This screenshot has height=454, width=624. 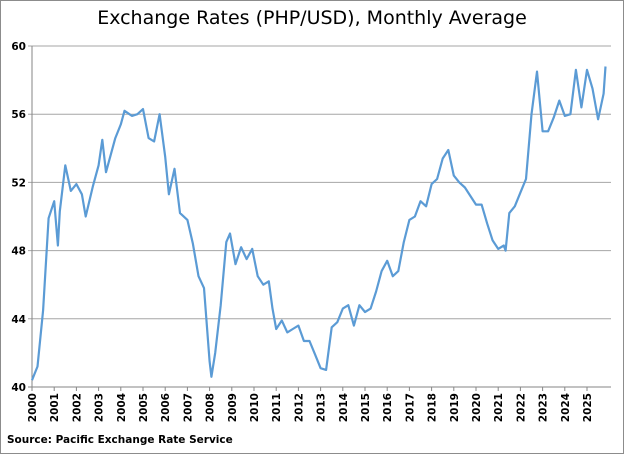 What do you see at coordinates (33, 407) in the screenshot?
I see `x-tick-label: 2000` at bounding box center [33, 407].